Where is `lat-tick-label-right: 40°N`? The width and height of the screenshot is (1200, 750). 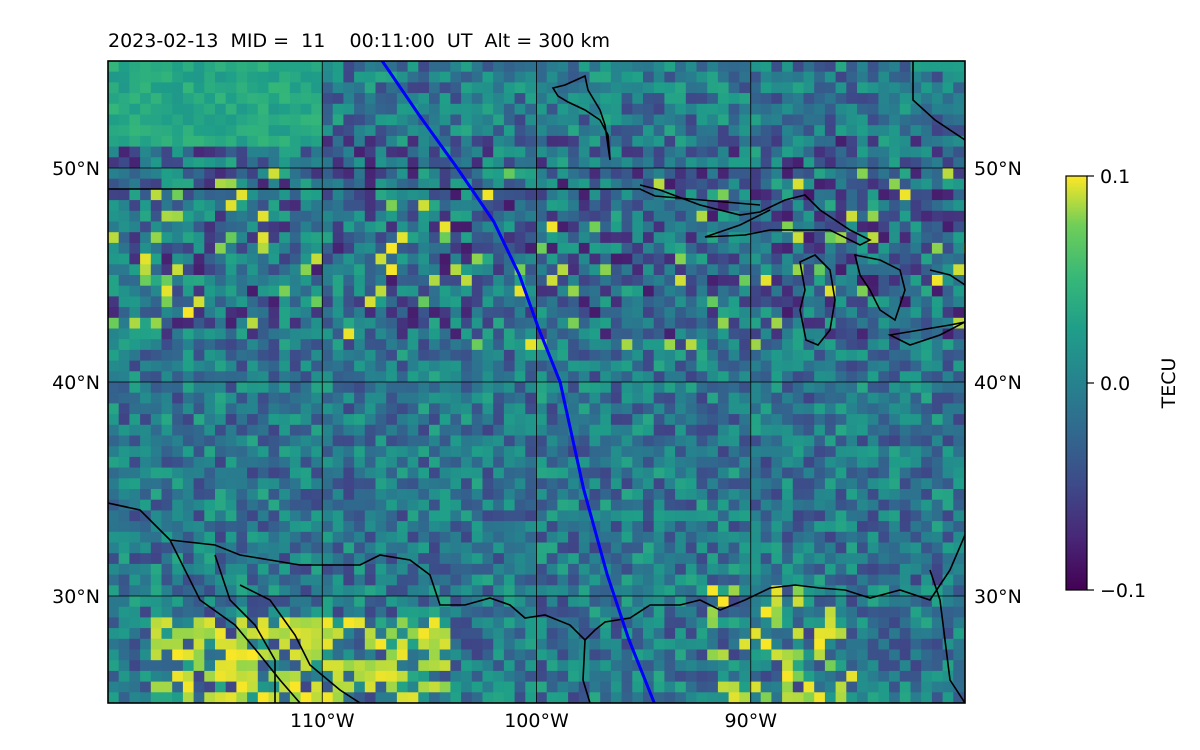 lat-tick-label-right: 40°N is located at coordinates (998, 383).